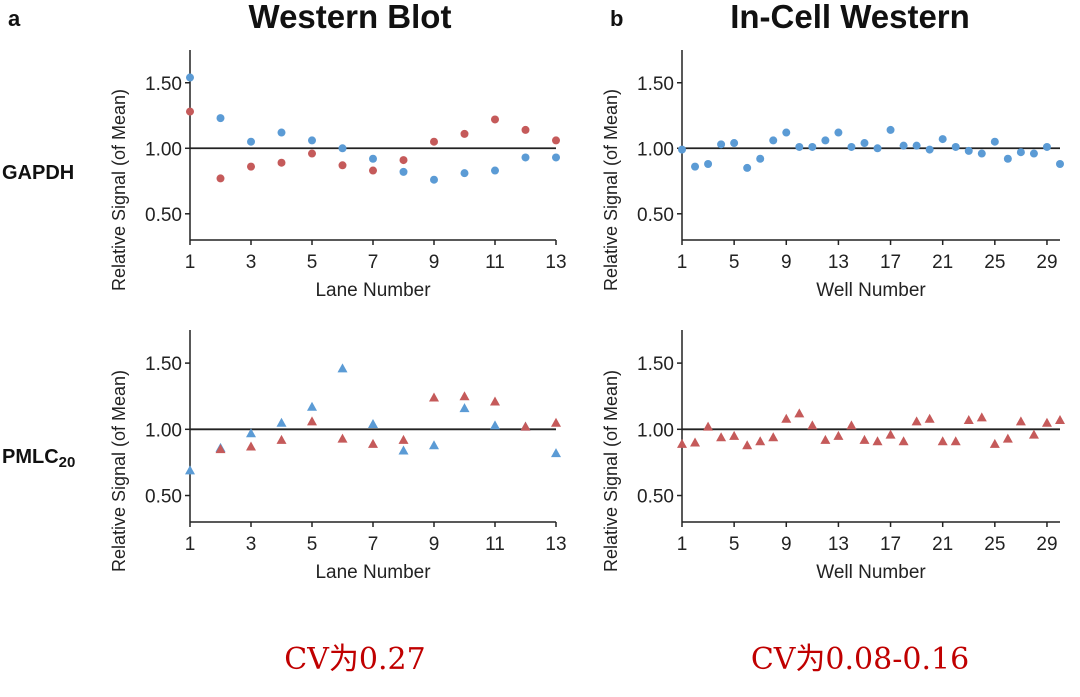  What do you see at coordinates (38, 173) in the screenshot?
I see `row-label-gapdh: GAPDH` at bounding box center [38, 173].